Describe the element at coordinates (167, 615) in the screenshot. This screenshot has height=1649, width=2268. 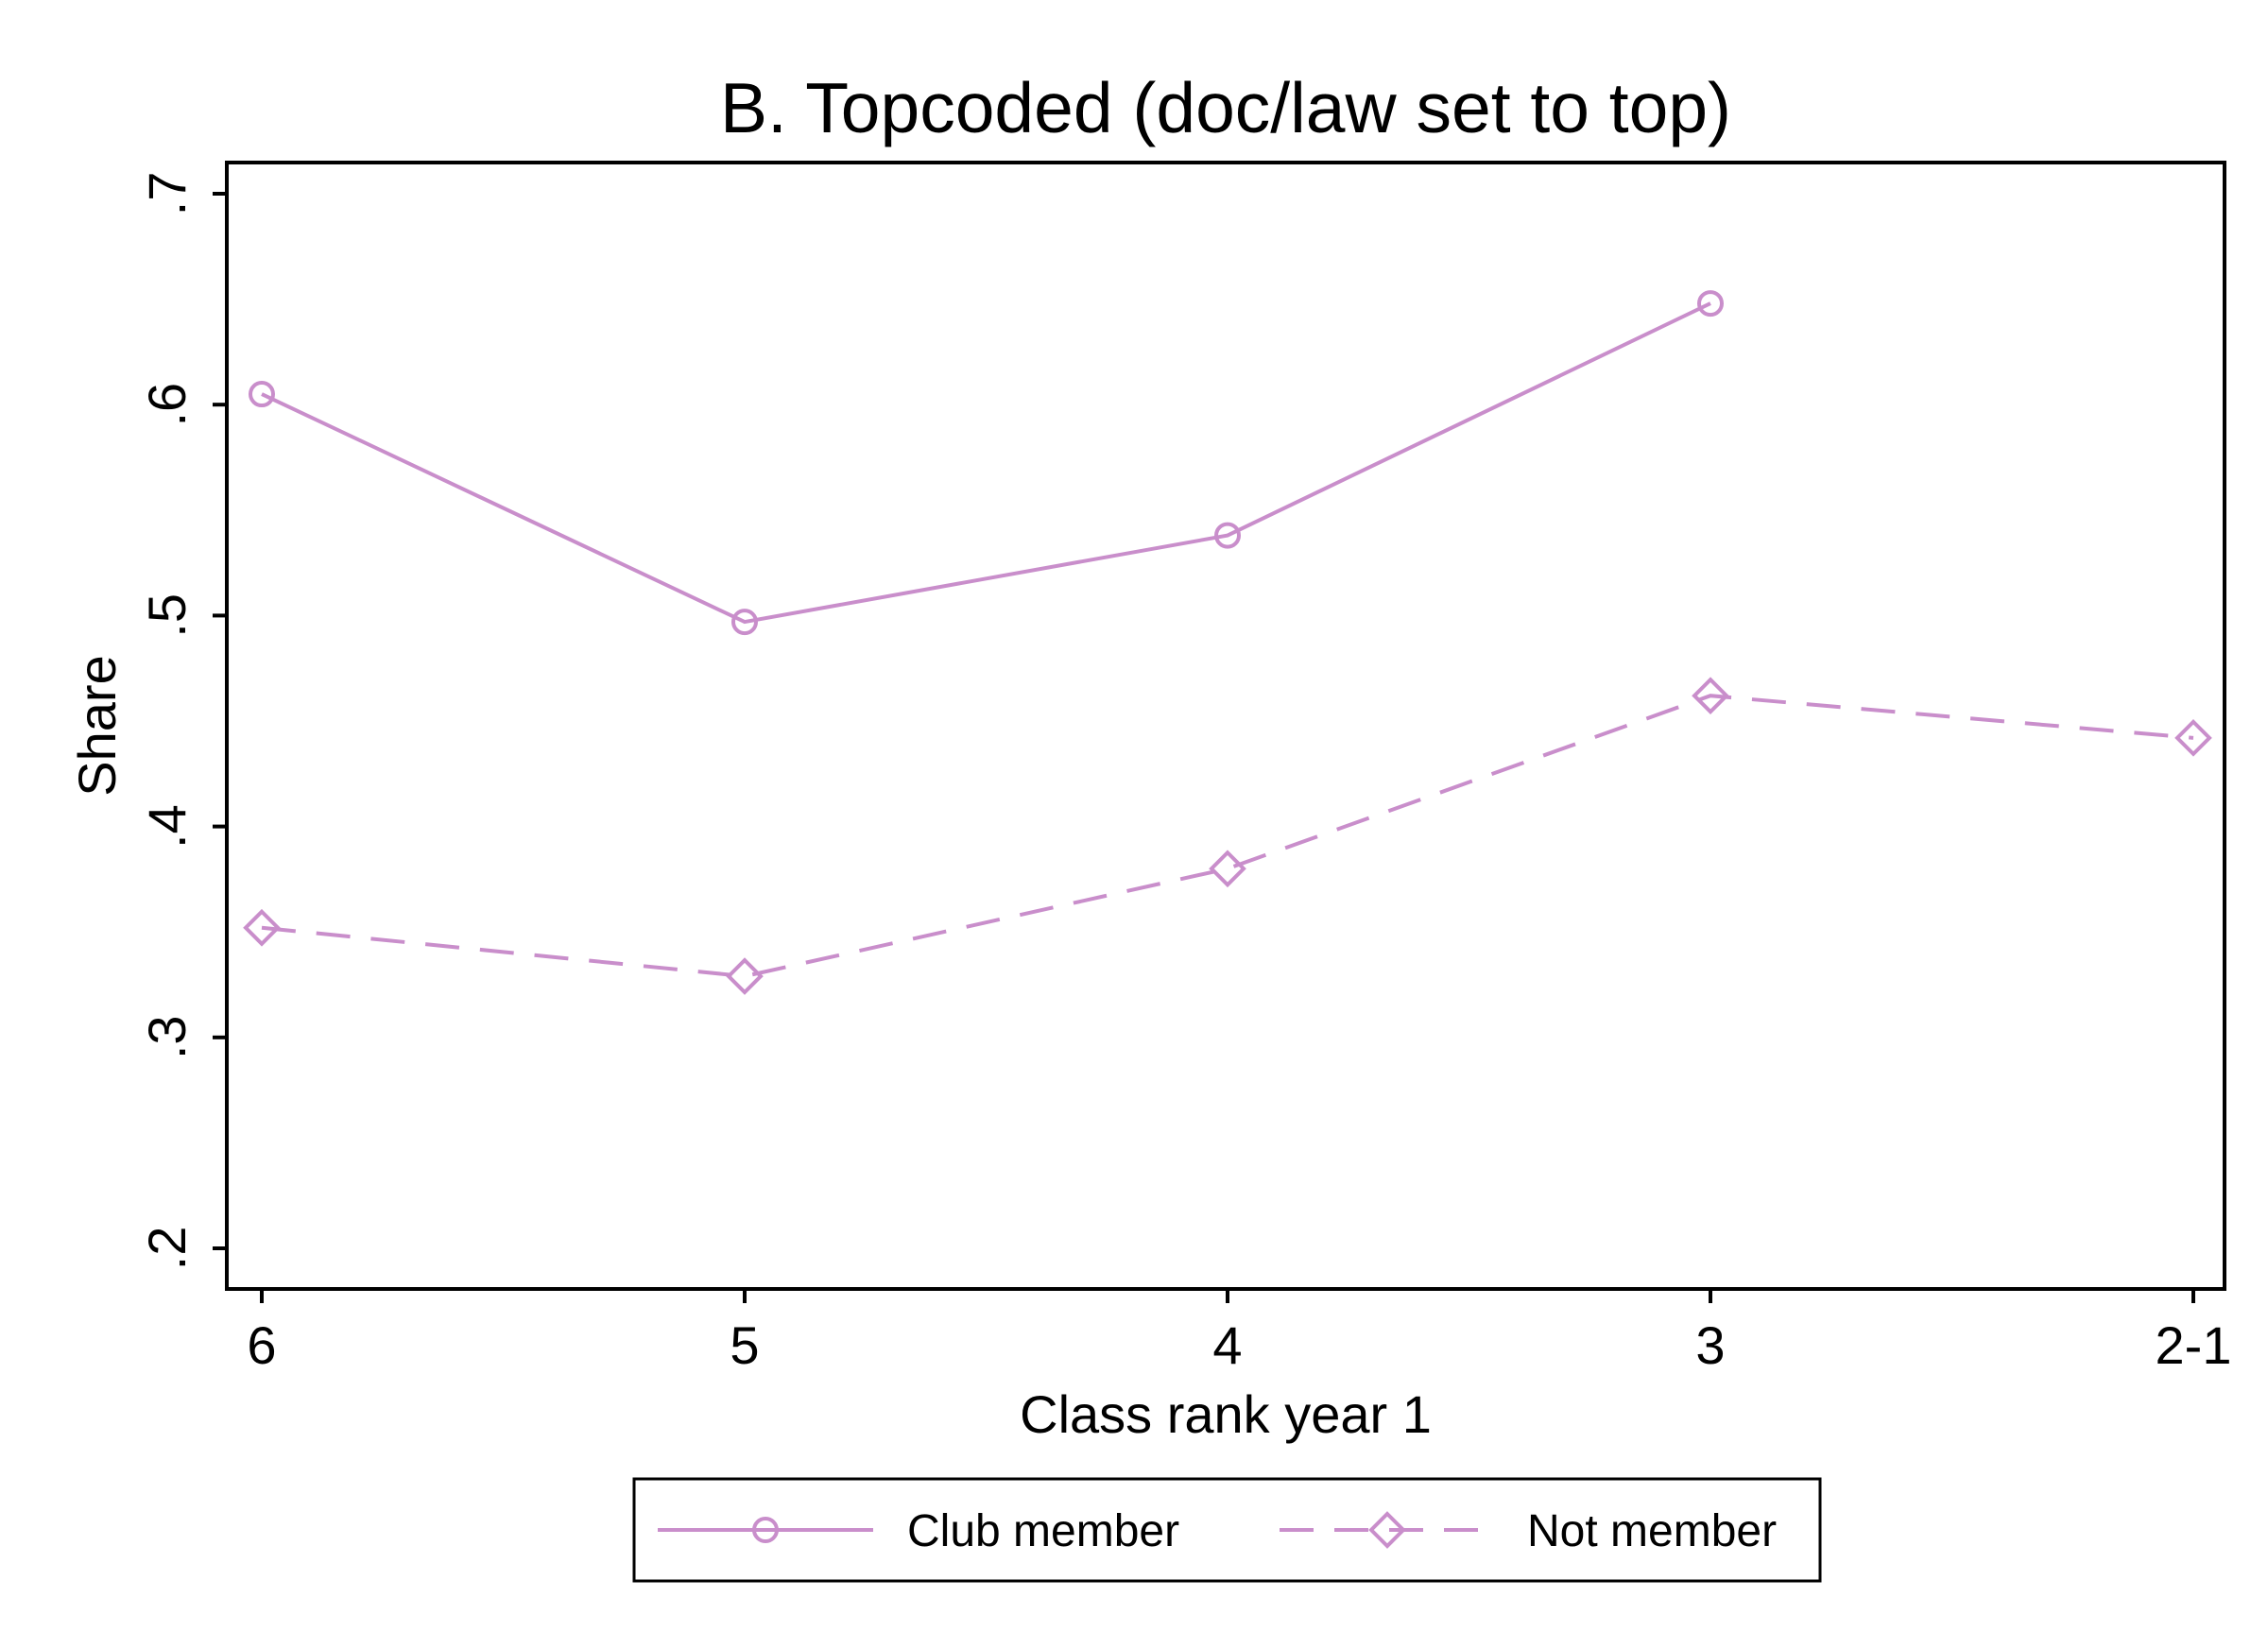
I see `y-tick-label: .5` at that location.